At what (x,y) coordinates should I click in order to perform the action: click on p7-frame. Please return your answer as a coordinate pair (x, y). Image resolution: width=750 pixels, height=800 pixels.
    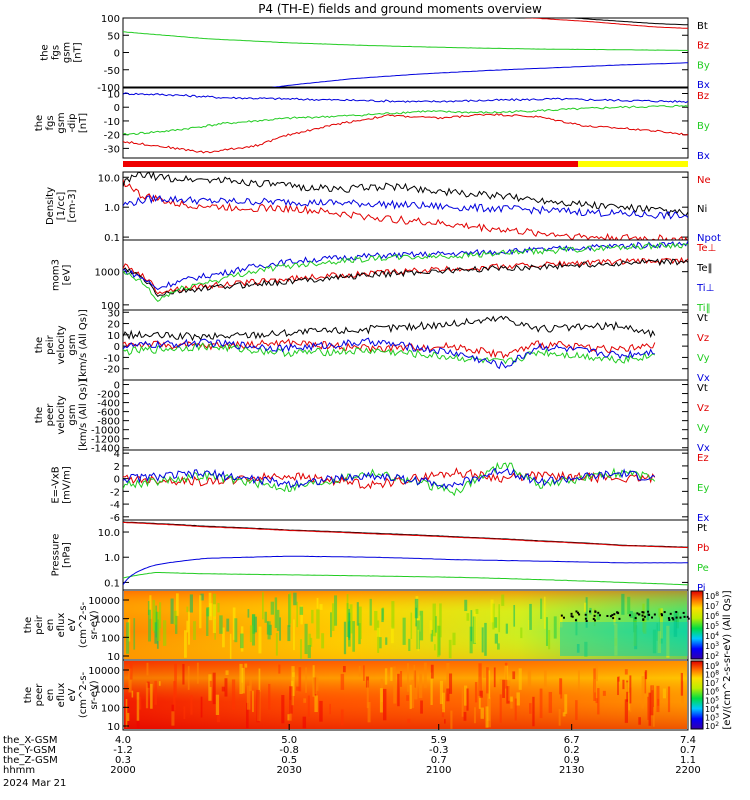
    Looking at the image, I should click on (405, 485).